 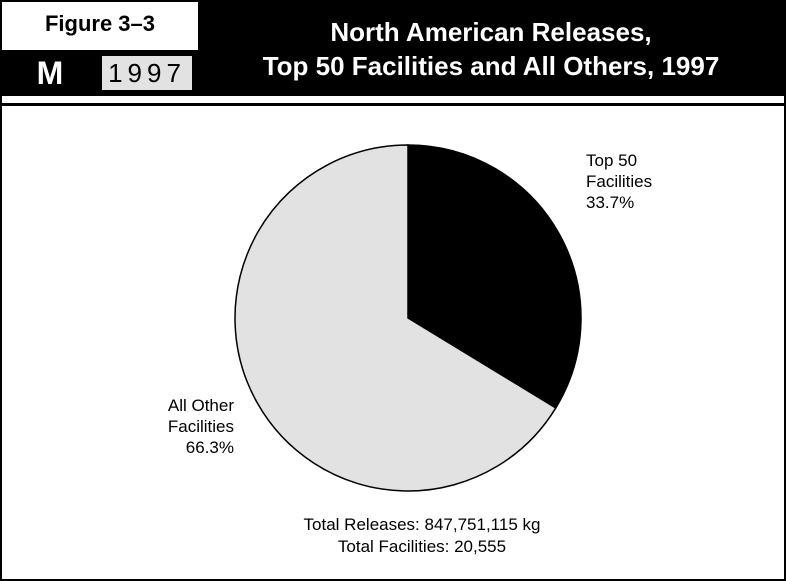 I want to click on slice-name-label: Top 50, so click(x=611, y=160).